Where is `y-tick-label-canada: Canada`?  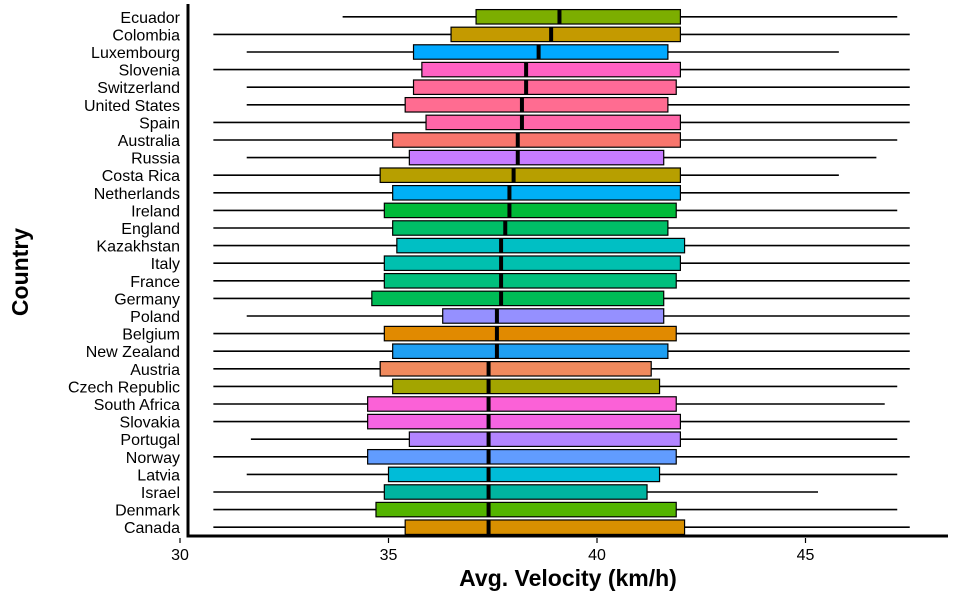 y-tick-label-canada: Canada is located at coordinates (152, 528).